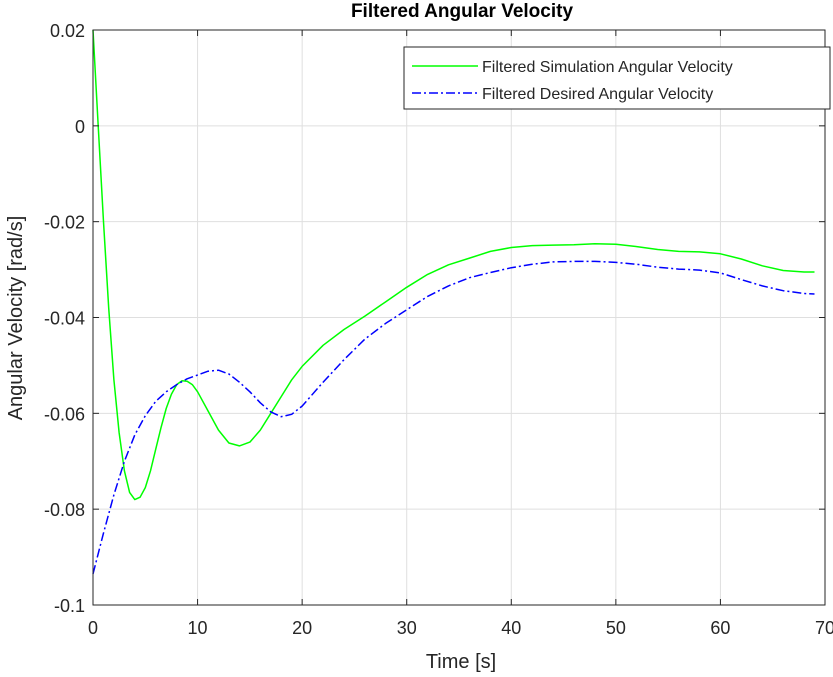  I want to click on y-tick-label: -0.04, so click(64, 319).